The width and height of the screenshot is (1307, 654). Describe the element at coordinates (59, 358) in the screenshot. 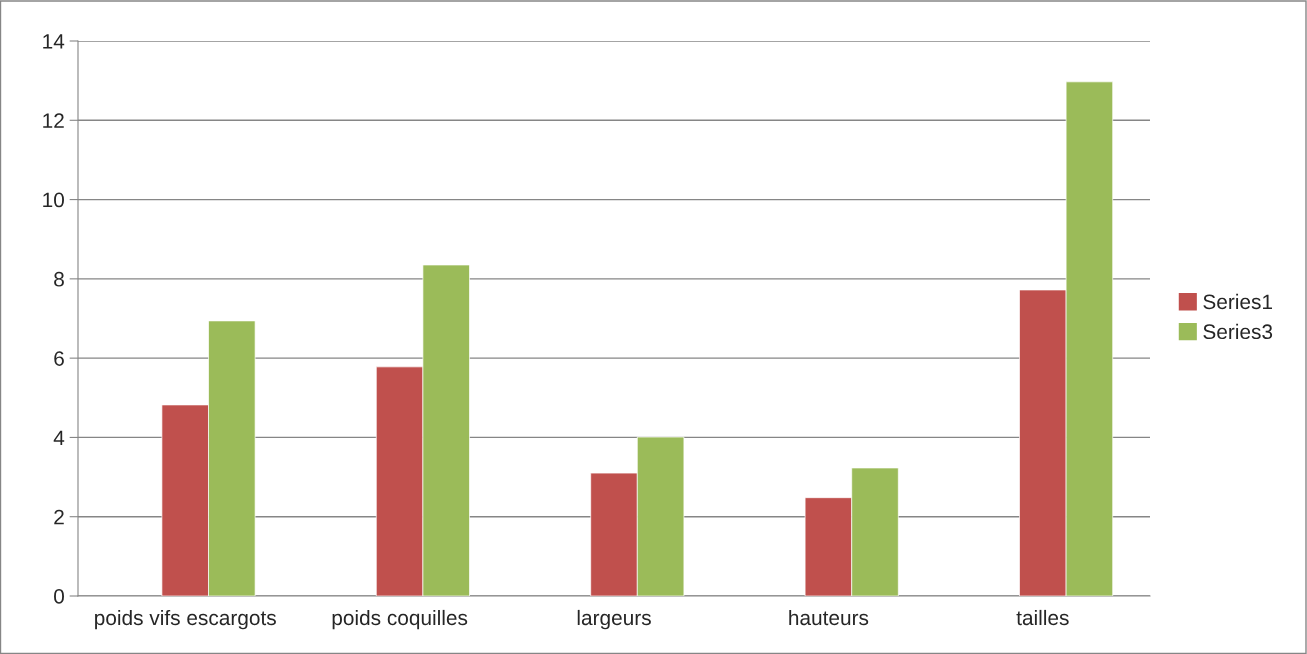

I see `y-tick-label: 6` at that location.